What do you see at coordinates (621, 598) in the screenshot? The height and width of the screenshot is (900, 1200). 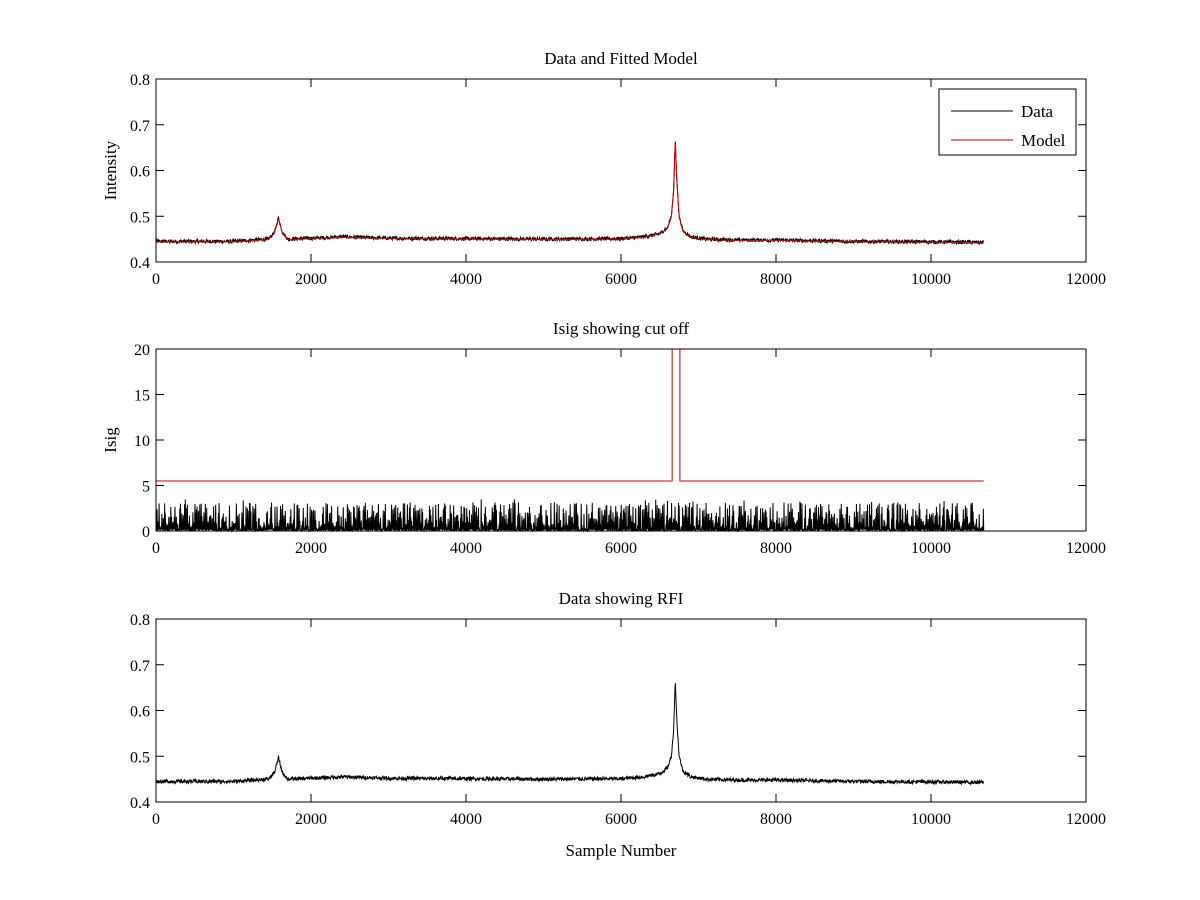 I see `chart-title: Data showing RFI` at bounding box center [621, 598].